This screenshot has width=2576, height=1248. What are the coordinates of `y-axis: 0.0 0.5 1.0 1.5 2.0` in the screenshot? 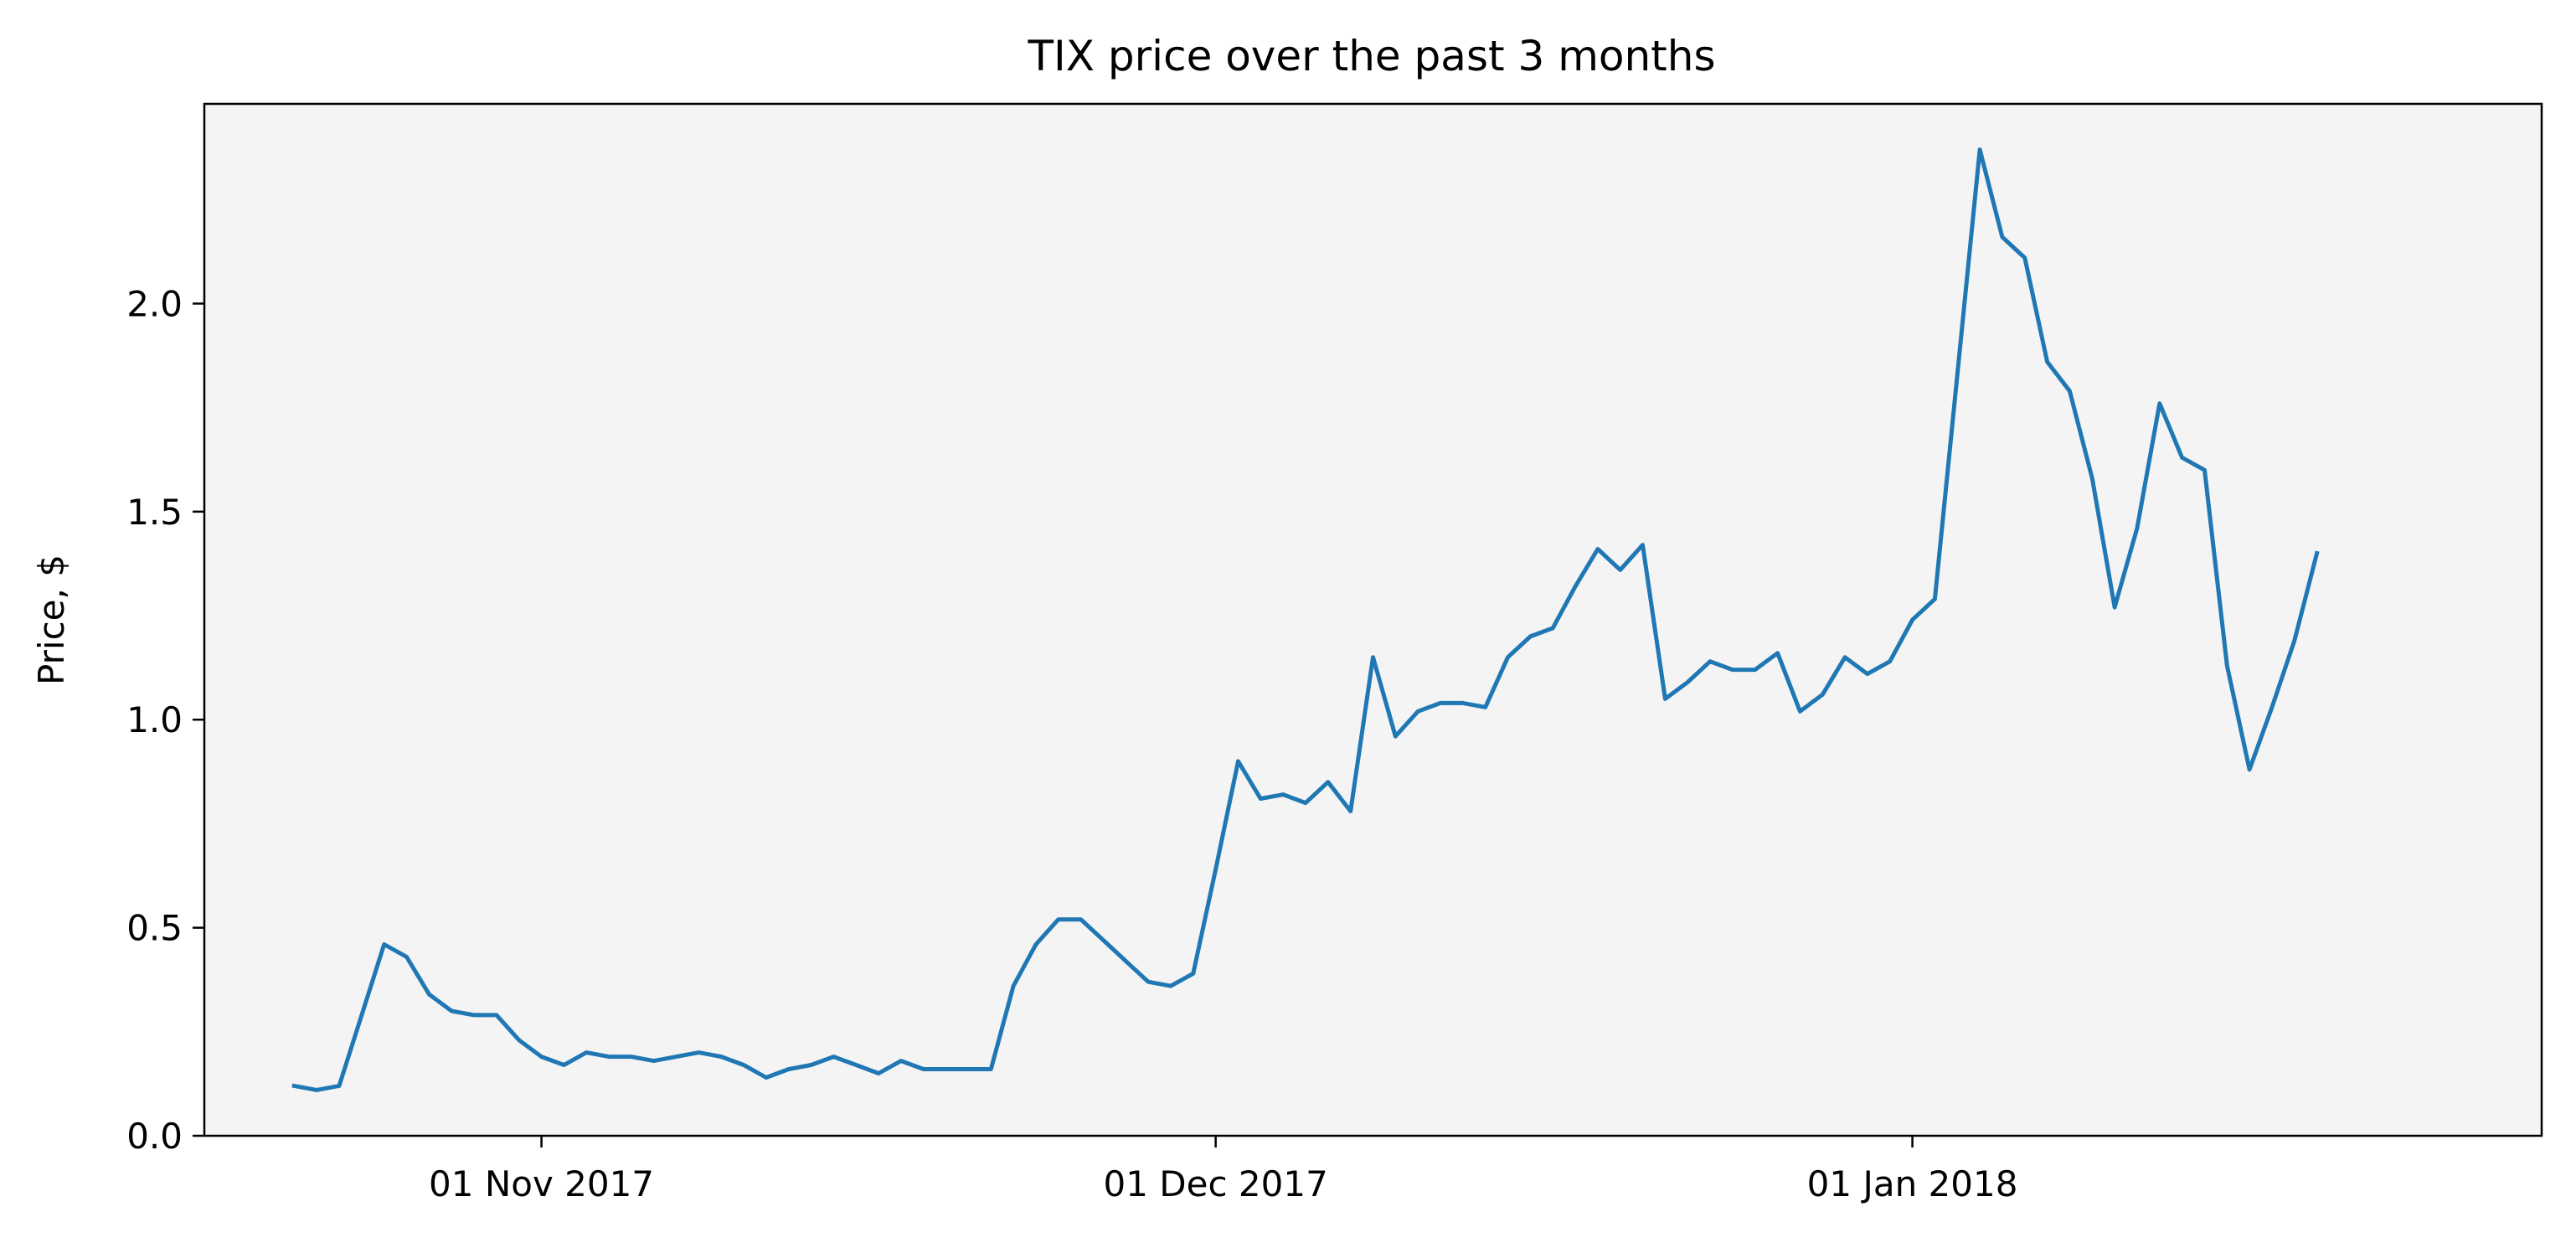 It's located at (165, 720).